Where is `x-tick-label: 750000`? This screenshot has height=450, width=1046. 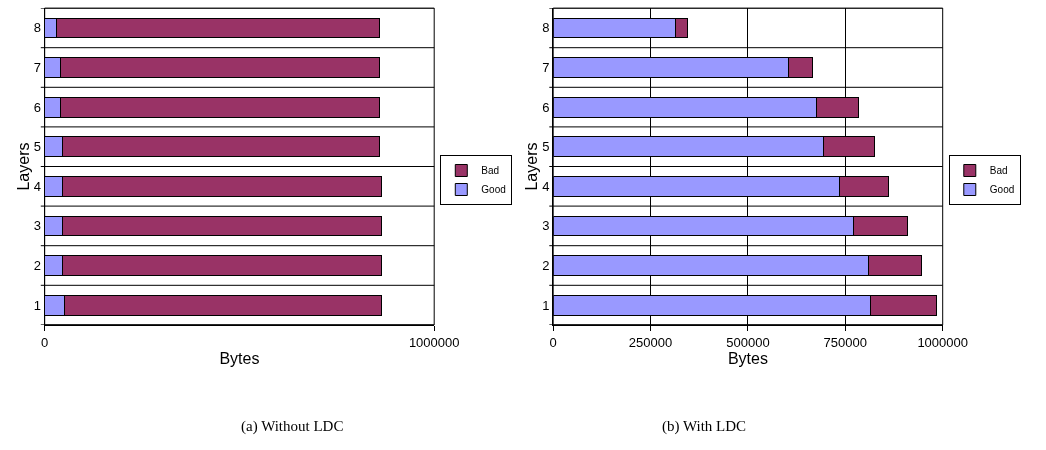
x-tick-label: 750000 is located at coordinates (845, 342).